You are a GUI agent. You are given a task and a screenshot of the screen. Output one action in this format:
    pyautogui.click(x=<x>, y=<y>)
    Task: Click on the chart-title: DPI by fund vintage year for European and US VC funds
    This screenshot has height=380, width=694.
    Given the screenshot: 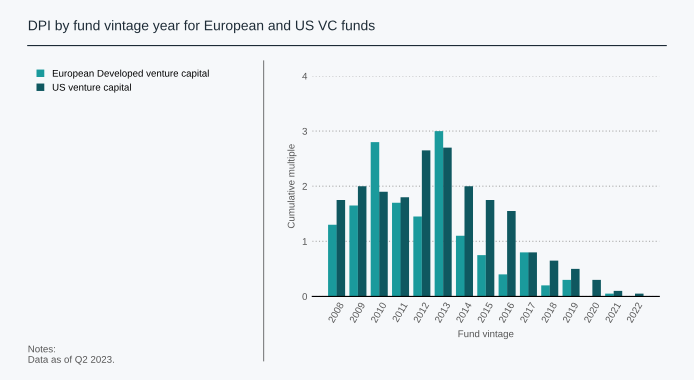 What is the action you would take?
    pyautogui.click(x=201, y=27)
    